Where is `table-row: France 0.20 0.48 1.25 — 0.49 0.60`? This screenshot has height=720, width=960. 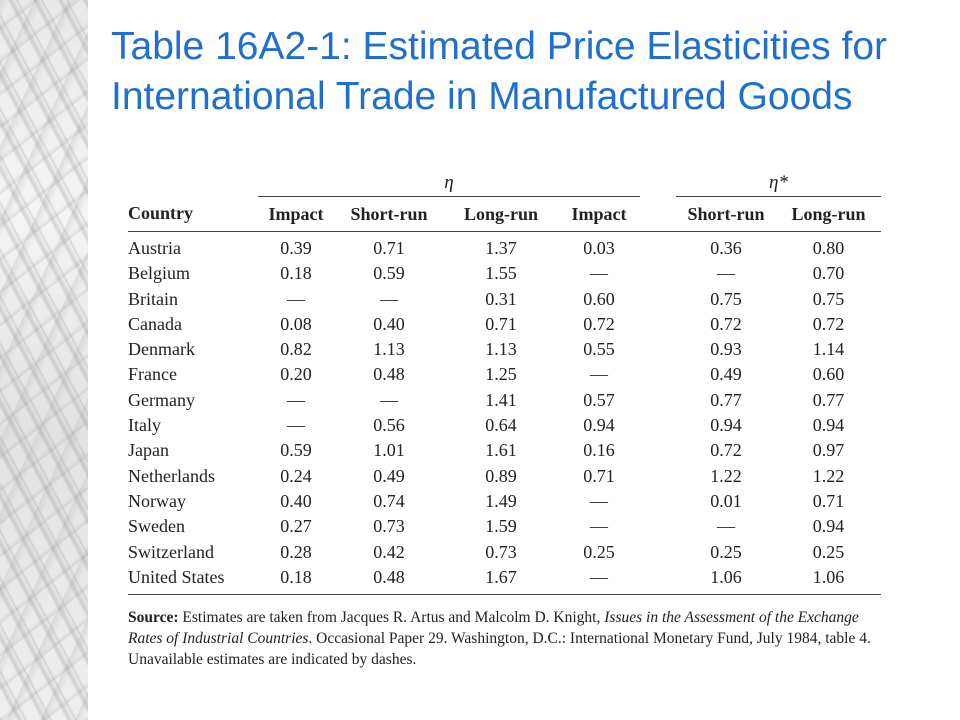 table-row: France 0.20 0.48 1.25 — 0.49 0.60 is located at coordinates (504, 374).